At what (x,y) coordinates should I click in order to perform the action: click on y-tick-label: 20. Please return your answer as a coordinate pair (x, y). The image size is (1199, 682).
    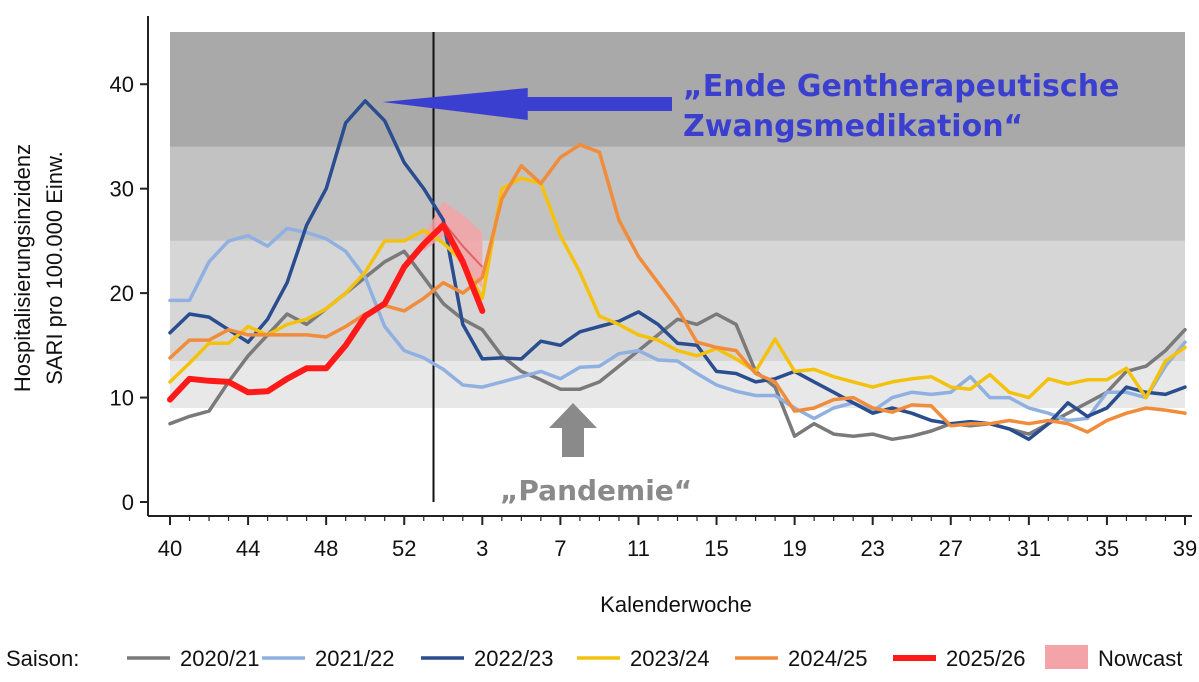
    Looking at the image, I should click on (122, 293).